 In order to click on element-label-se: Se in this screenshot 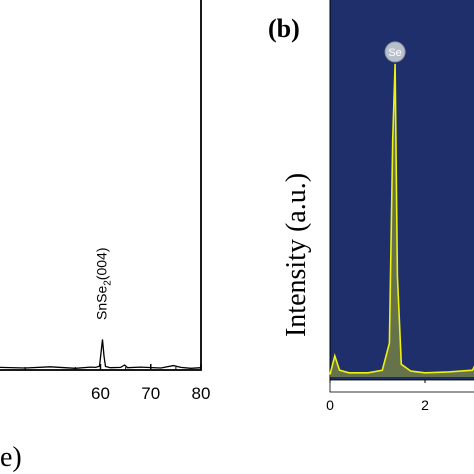, I will do `click(394, 53)`.